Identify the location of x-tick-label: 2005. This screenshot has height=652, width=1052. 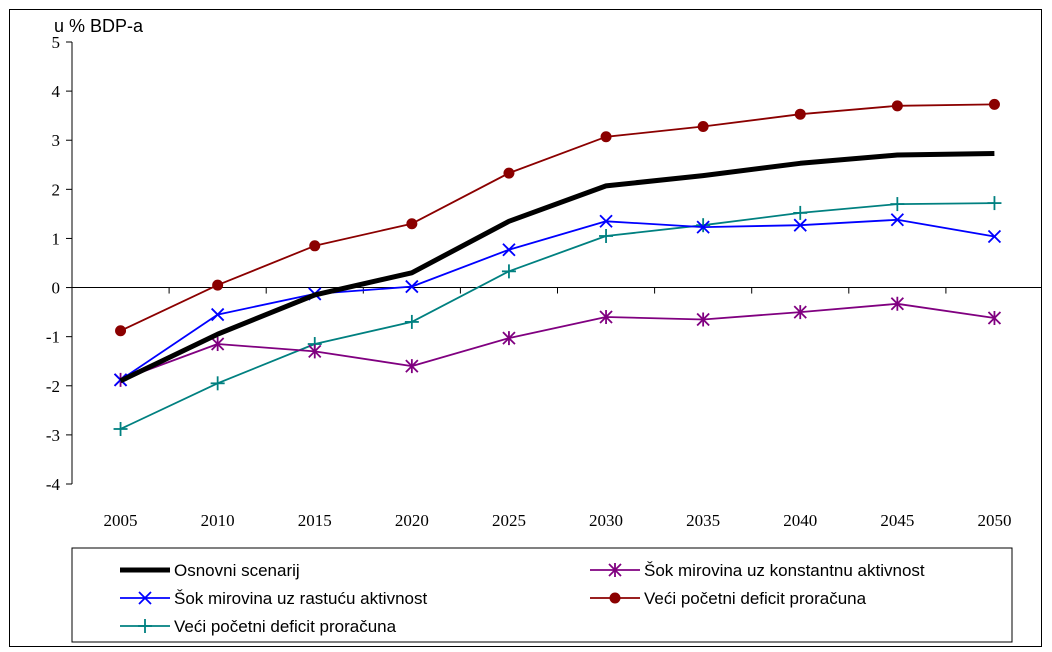
(121, 520).